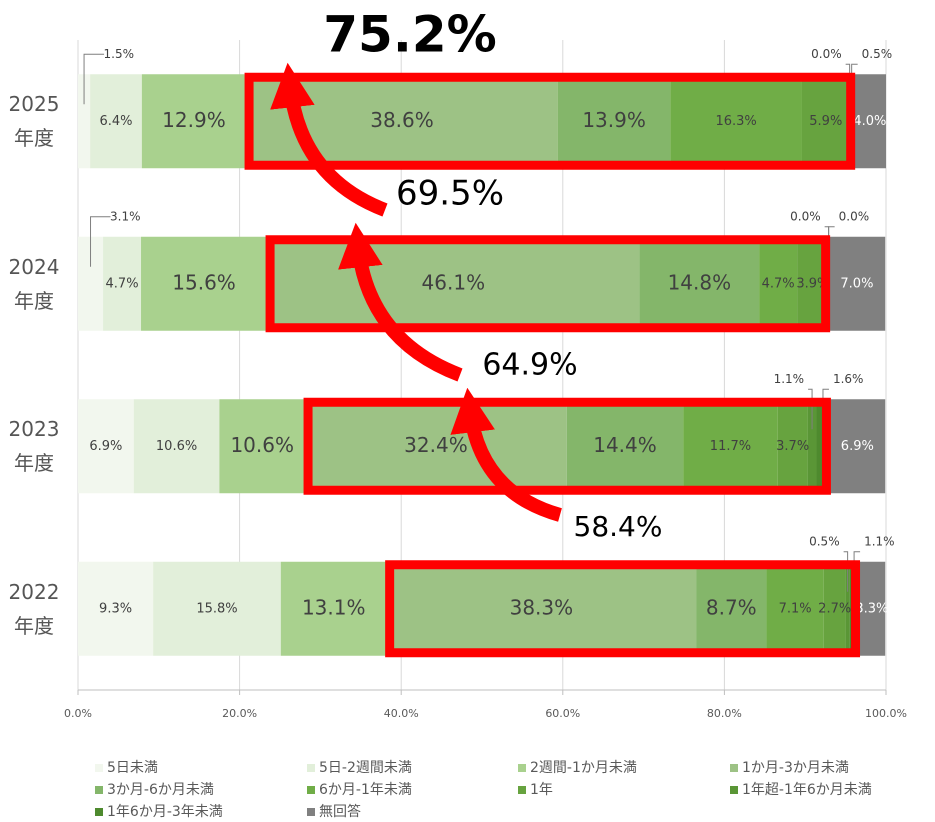  I want to click on data-label: 13.9%, so click(614, 120).